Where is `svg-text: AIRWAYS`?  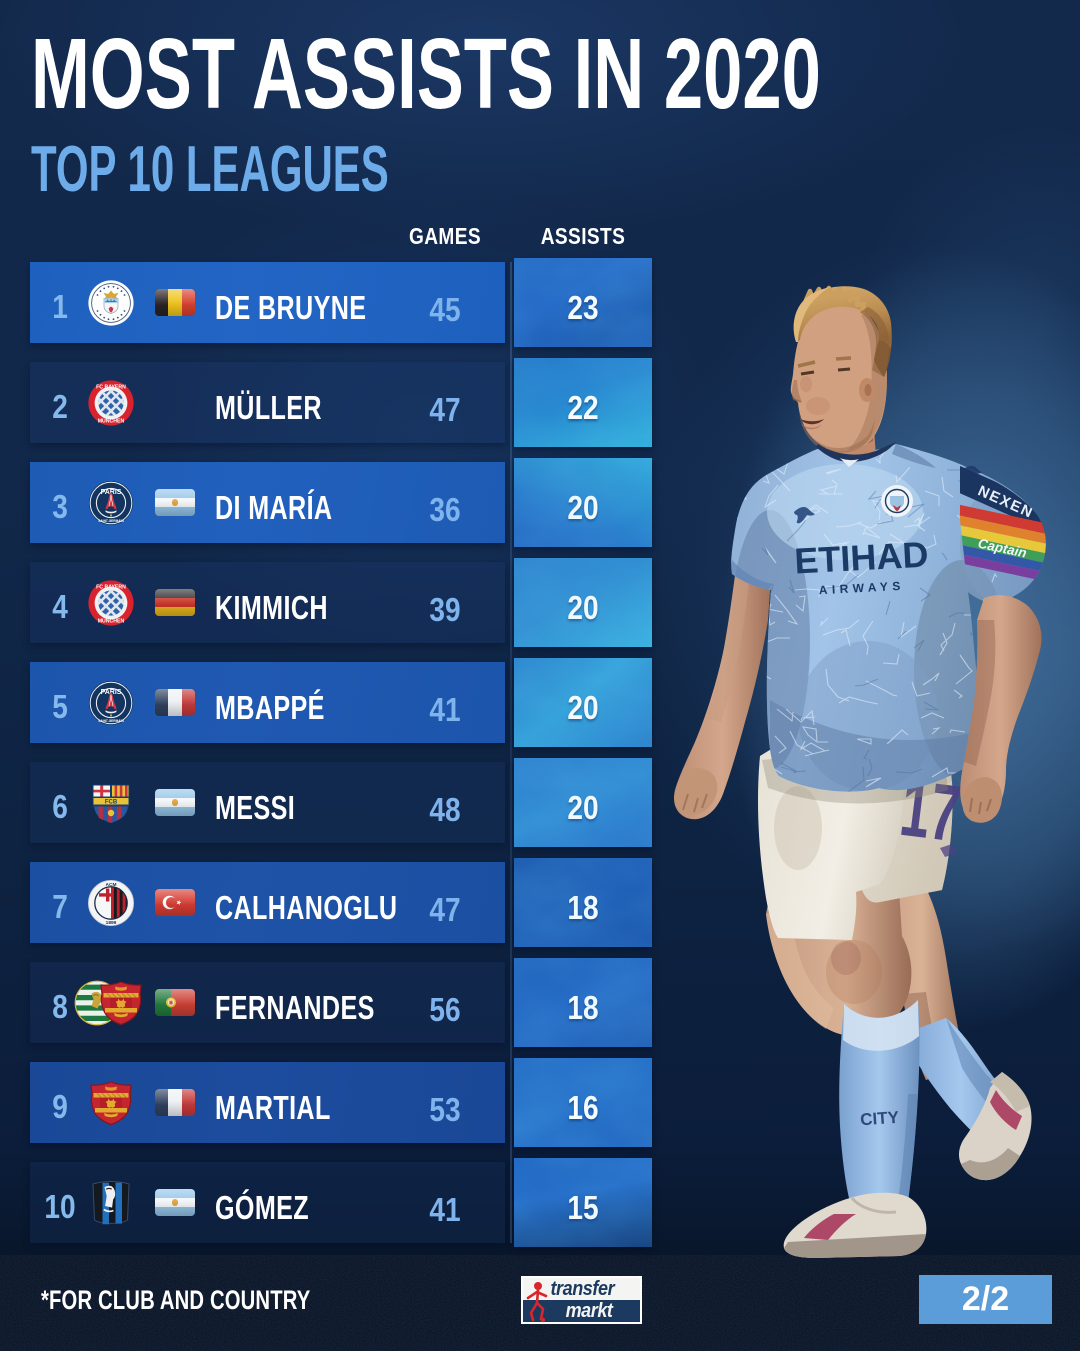
svg-text: AIRWAYS is located at coordinates (861, 588).